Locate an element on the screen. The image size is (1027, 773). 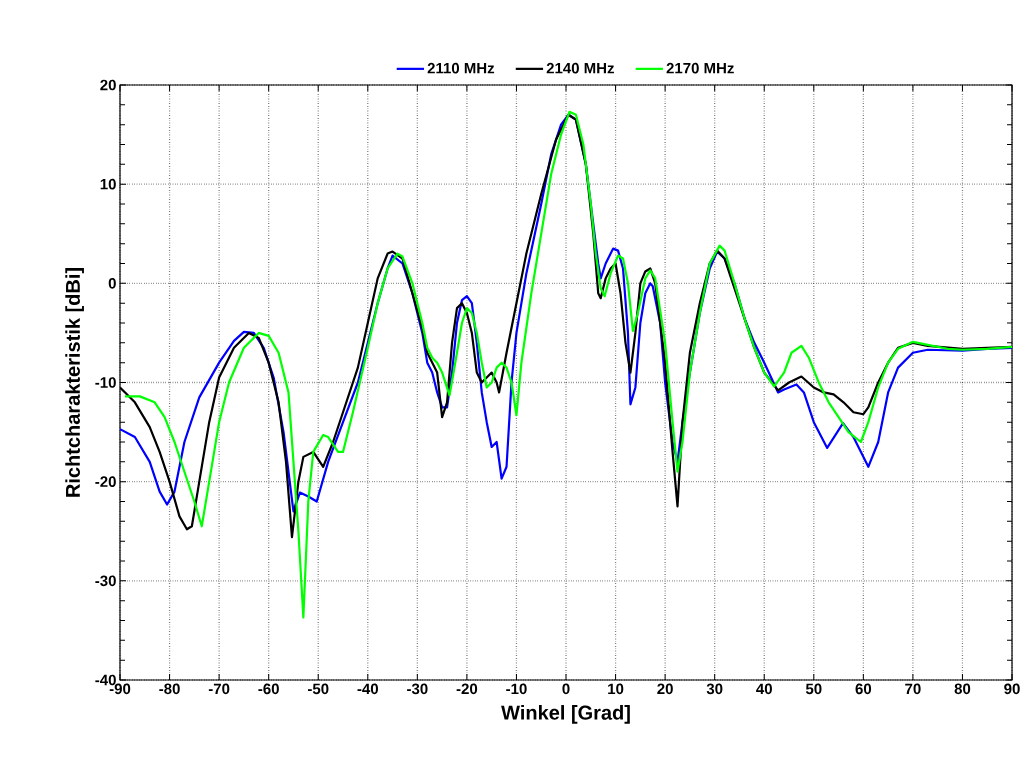
y-tick-label: 10 is located at coordinates (108, 184).